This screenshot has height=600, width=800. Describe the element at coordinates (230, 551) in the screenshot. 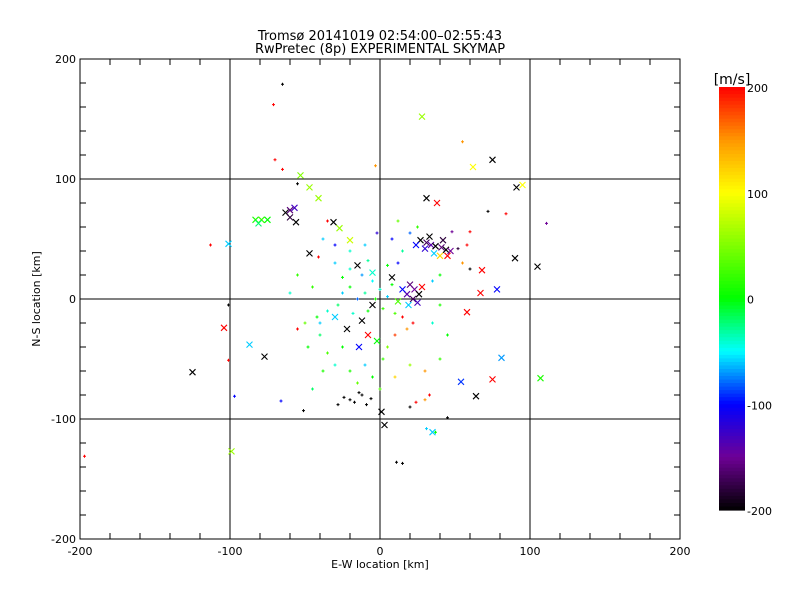

I see `x-tick-label: -100` at that location.